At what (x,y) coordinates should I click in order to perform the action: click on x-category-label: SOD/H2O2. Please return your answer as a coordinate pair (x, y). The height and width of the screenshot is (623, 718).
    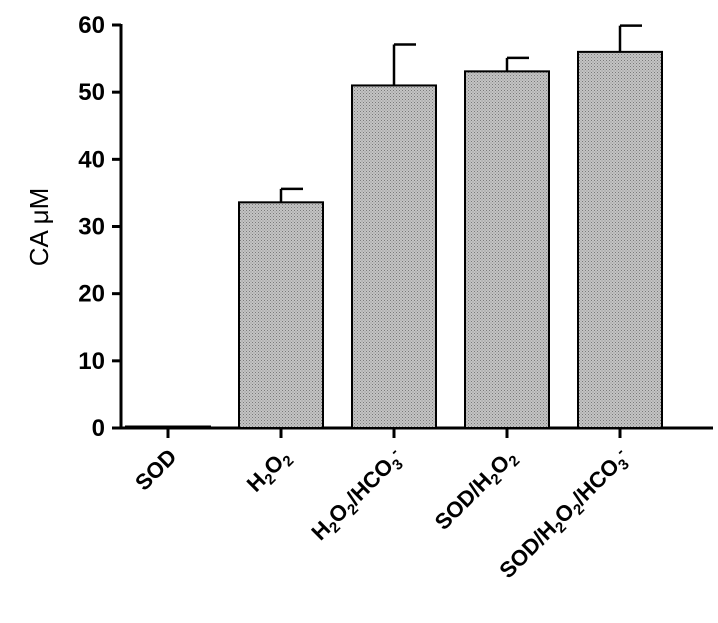
    Looking at the image, I should click on (476, 490).